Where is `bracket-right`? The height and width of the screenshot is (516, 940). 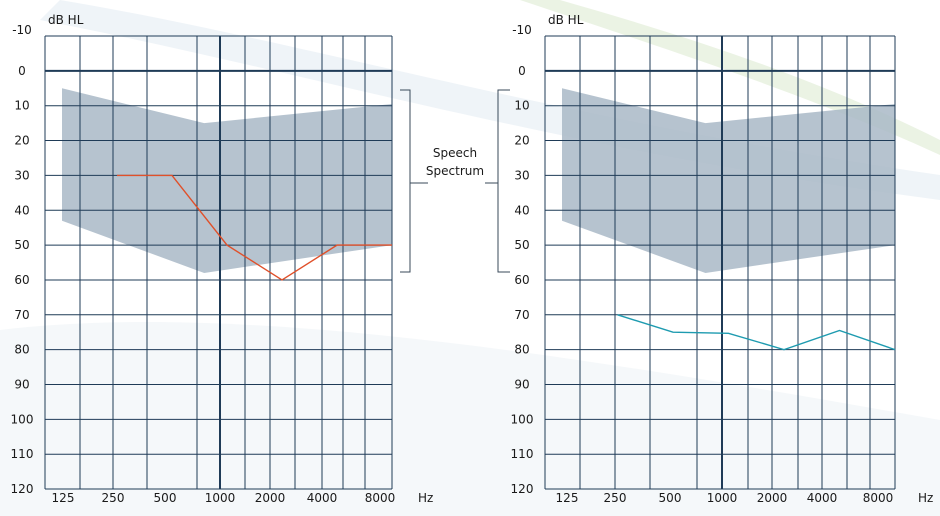 bracket-right is located at coordinates (503, 181).